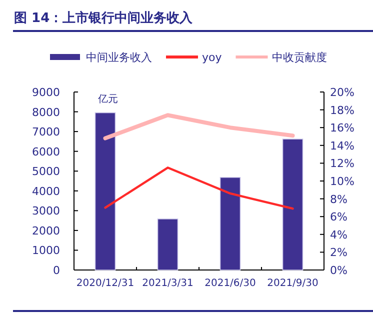 The height and width of the screenshot is (330, 373). I want to click on chart-title: 图 14：上市银行中间业务收入, so click(104, 18).